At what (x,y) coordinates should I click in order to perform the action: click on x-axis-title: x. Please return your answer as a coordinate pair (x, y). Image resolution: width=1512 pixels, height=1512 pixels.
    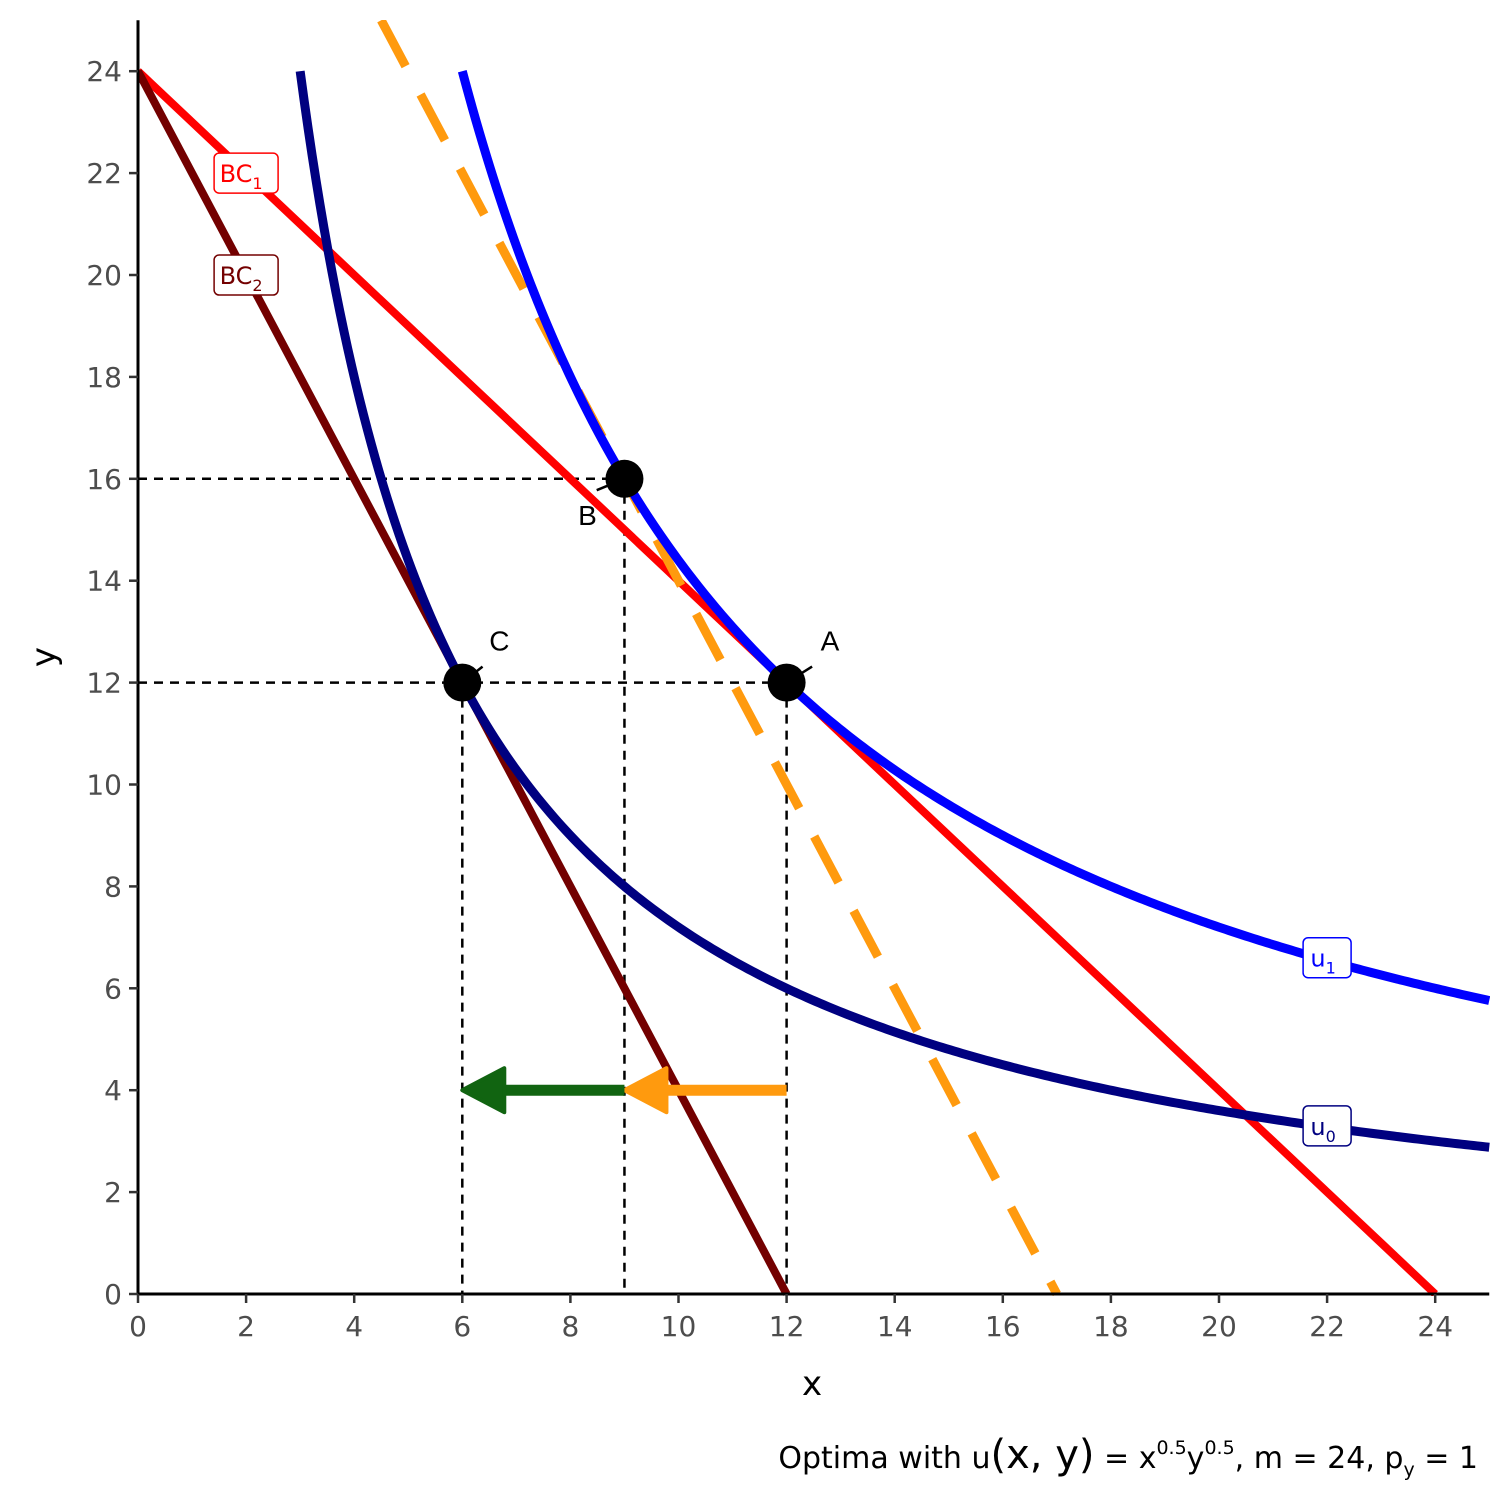
    Looking at the image, I should click on (812, 1384).